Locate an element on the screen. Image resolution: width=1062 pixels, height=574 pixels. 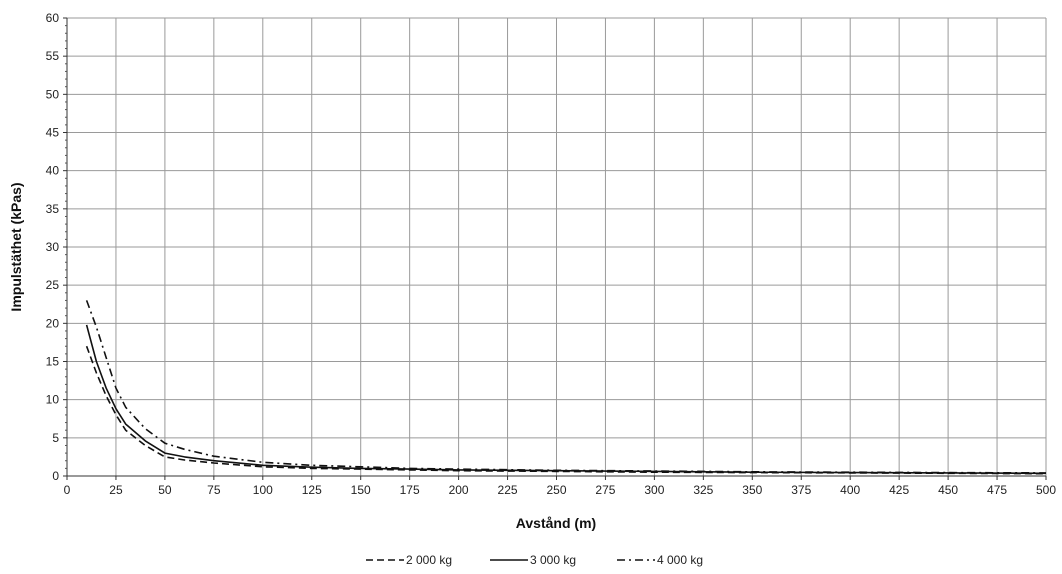
y-tick-label: 60 is located at coordinates (53, 18).